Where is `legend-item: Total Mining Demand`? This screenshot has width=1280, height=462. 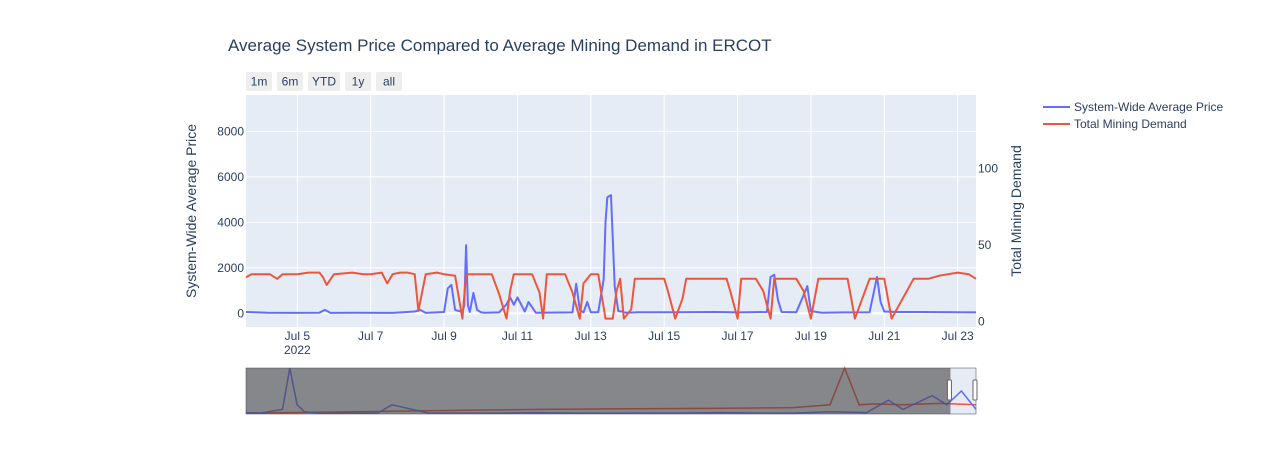
legend-item: Total Mining Demand is located at coordinates (1115, 124).